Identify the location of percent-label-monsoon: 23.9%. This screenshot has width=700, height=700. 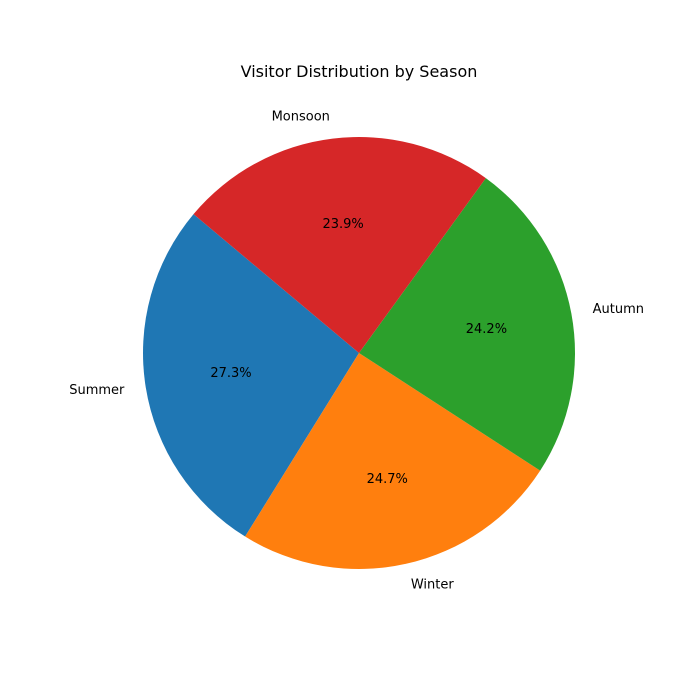
(342, 224).